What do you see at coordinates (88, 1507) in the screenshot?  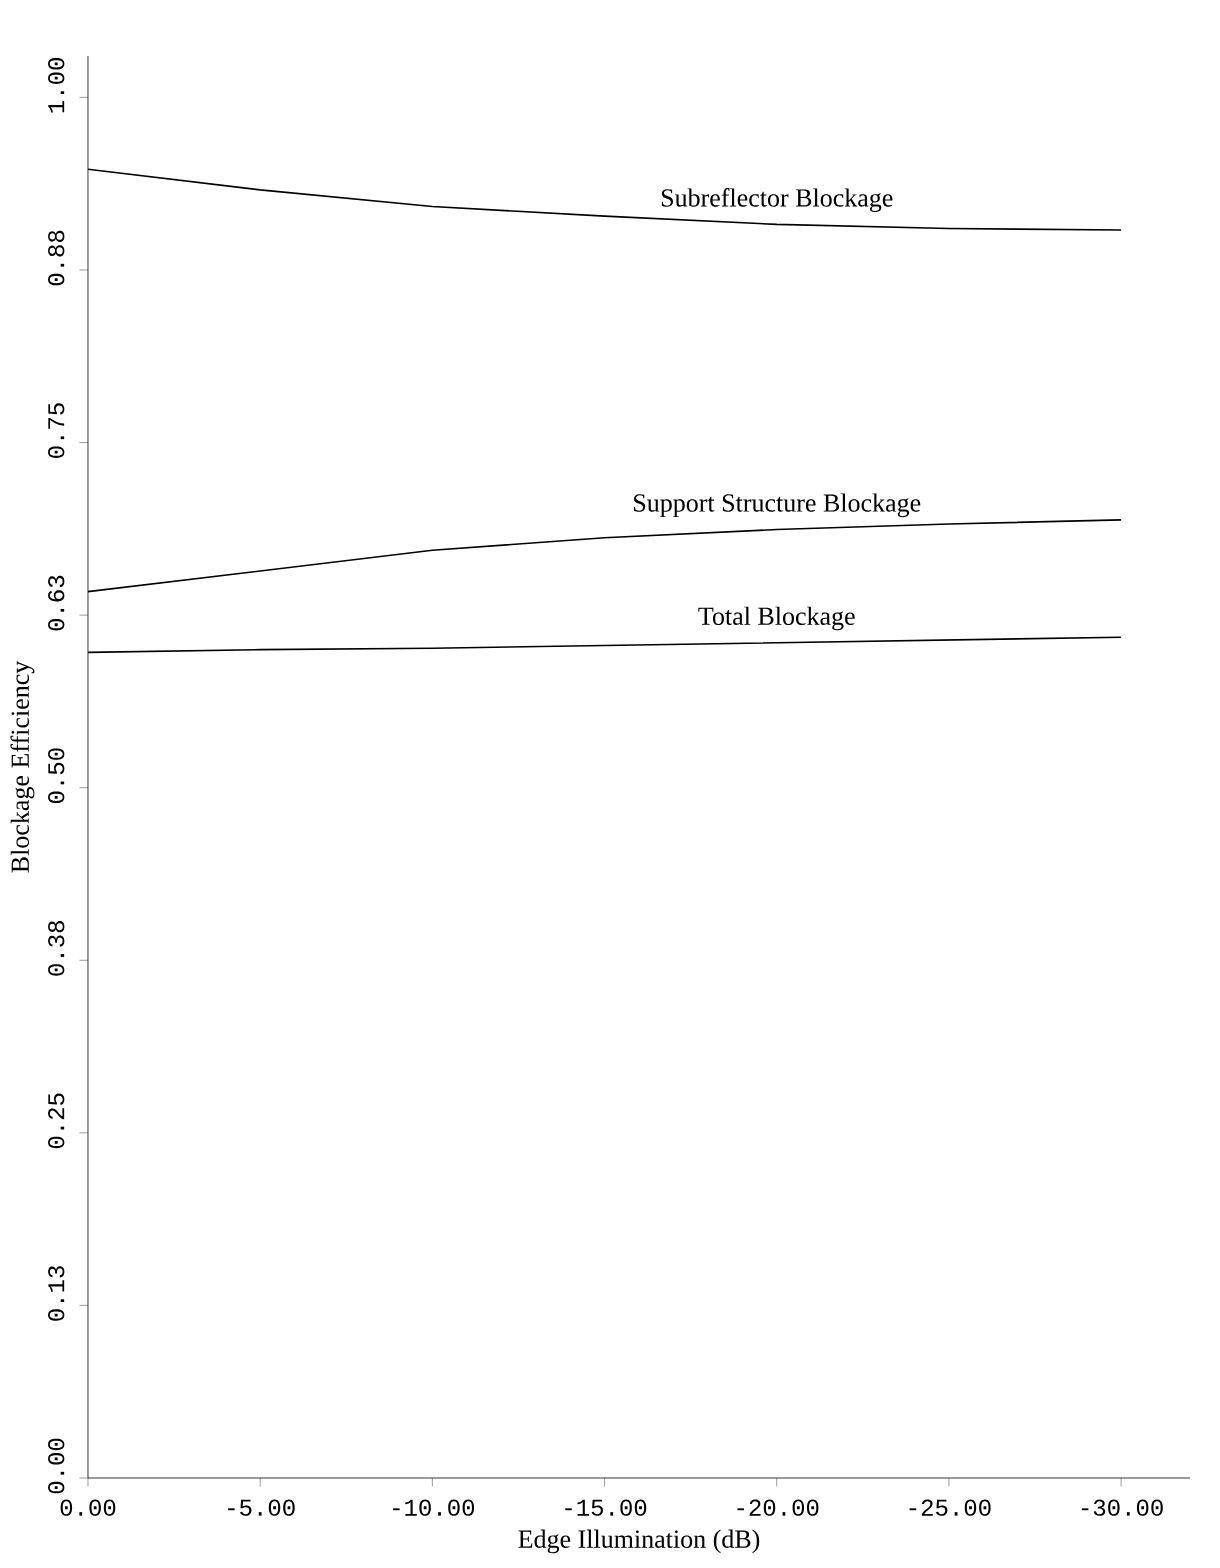 I see `x-tick-label: 0.00` at bounding box center [88, 1507].